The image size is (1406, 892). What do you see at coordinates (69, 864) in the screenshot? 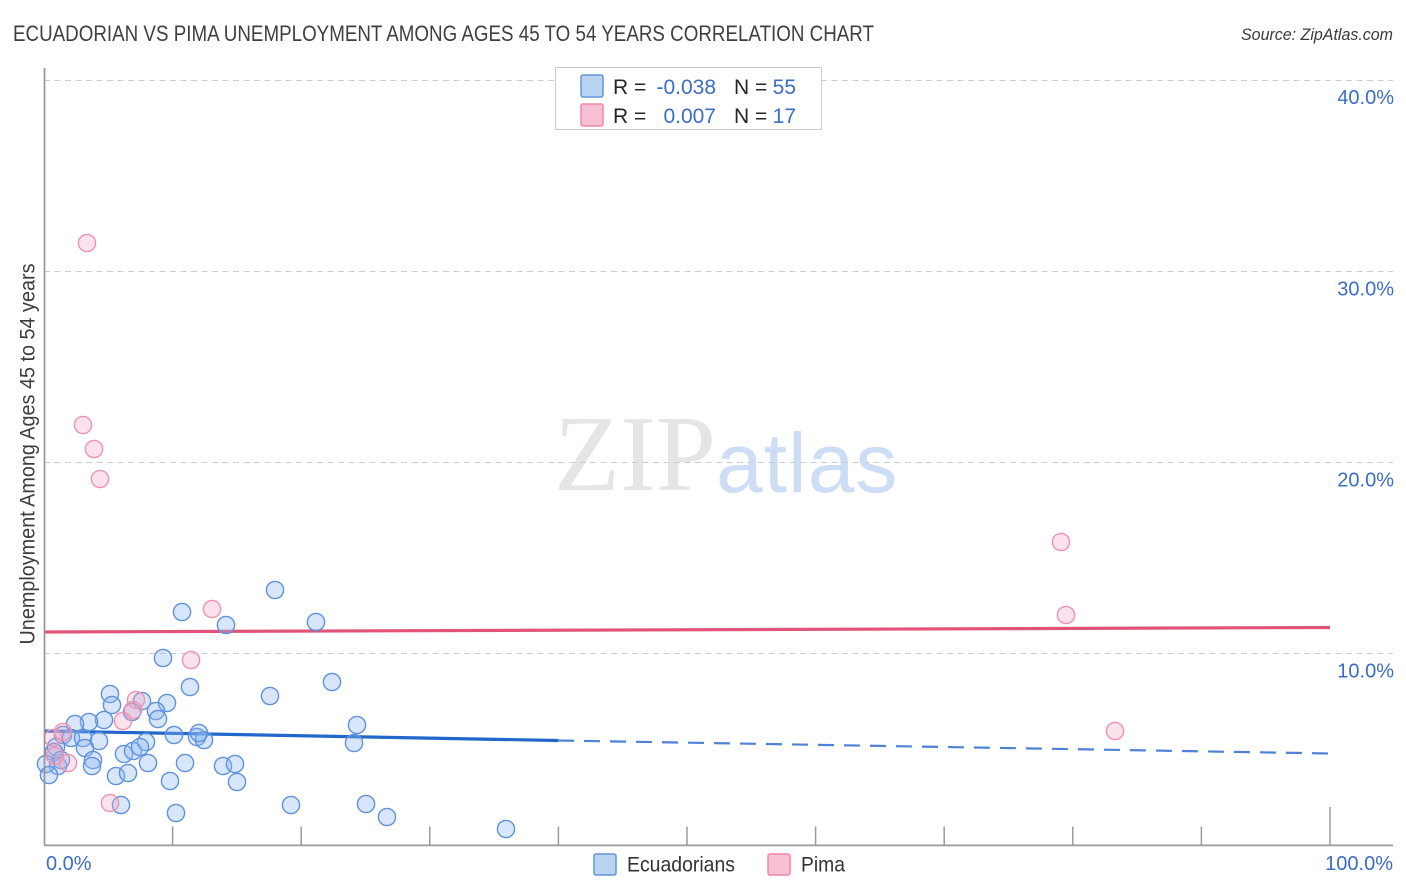
I see `svg-text: 0.0%` at bounding box center [69, 864].